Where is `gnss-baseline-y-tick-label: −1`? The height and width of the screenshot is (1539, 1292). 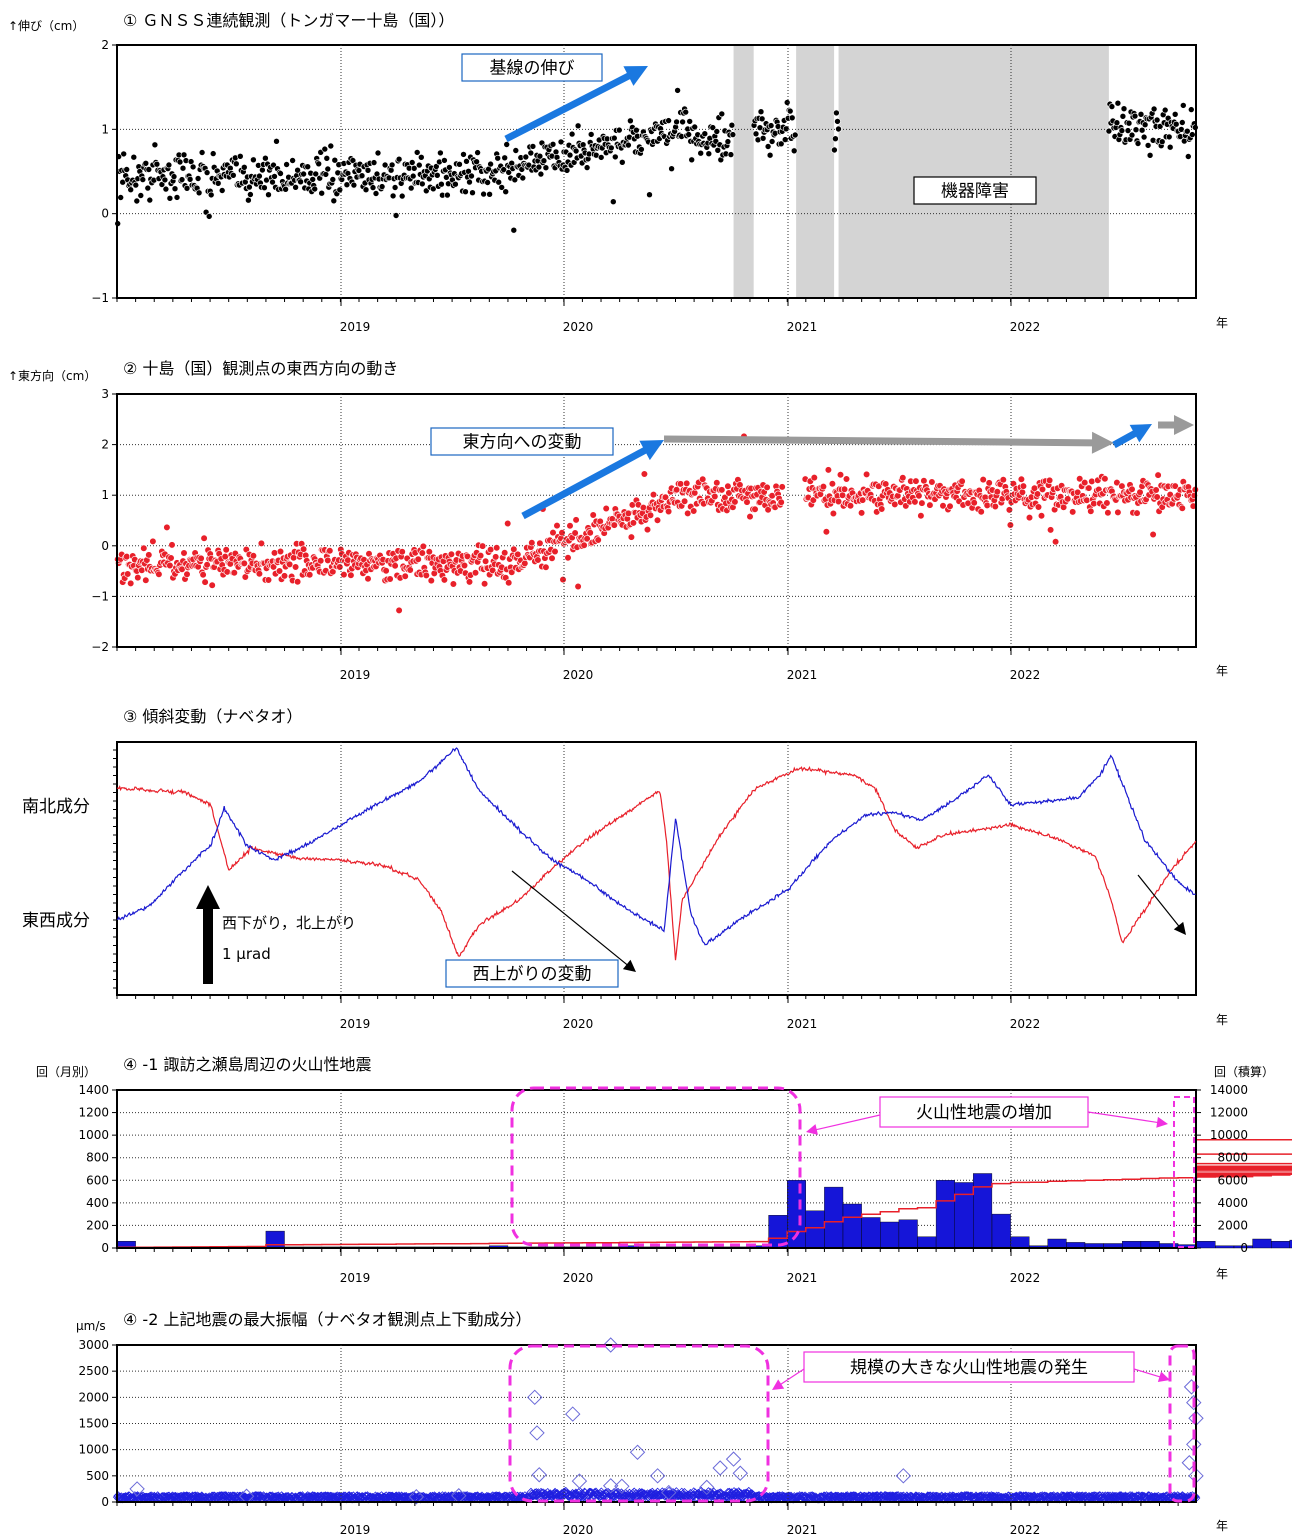
gnss-baseline-y-tick-label: −1 is located at coordinates (100, 298).